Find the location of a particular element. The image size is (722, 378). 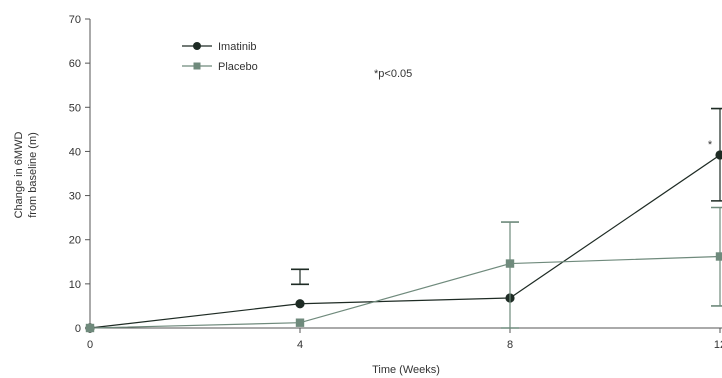

x-ticks: 0481216202 is located at coordinates (404, 339).